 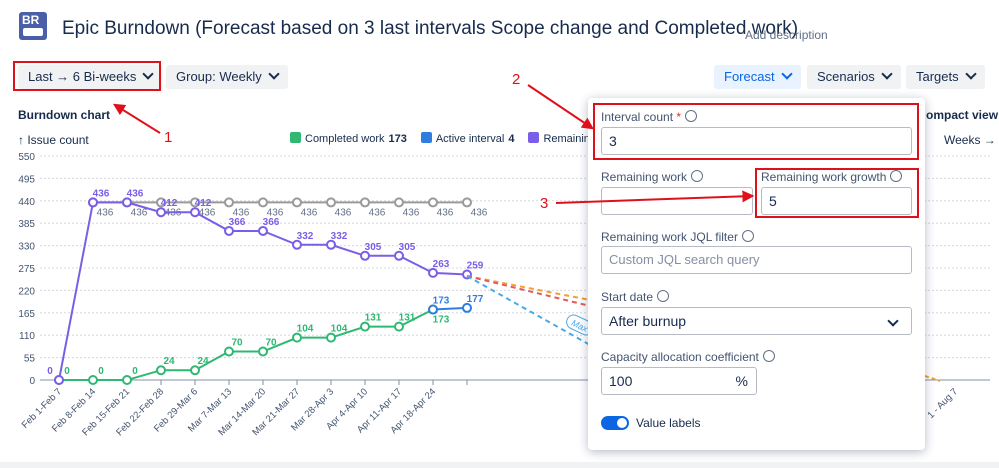 What do you see at coordinates (668, 423) in the screenshot?
I see `toggle-label: Value labels` at bounding box center [668, 423].